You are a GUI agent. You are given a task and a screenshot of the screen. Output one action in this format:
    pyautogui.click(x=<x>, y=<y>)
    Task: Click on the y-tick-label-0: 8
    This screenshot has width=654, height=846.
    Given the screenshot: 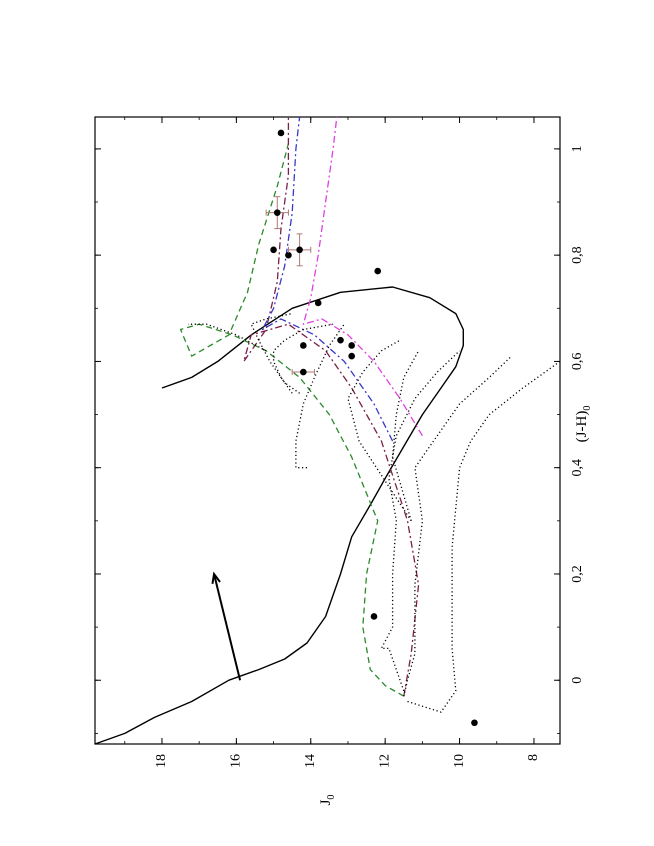 What is the action you would take?
    pyautogui.click(x=533, y=757)
    